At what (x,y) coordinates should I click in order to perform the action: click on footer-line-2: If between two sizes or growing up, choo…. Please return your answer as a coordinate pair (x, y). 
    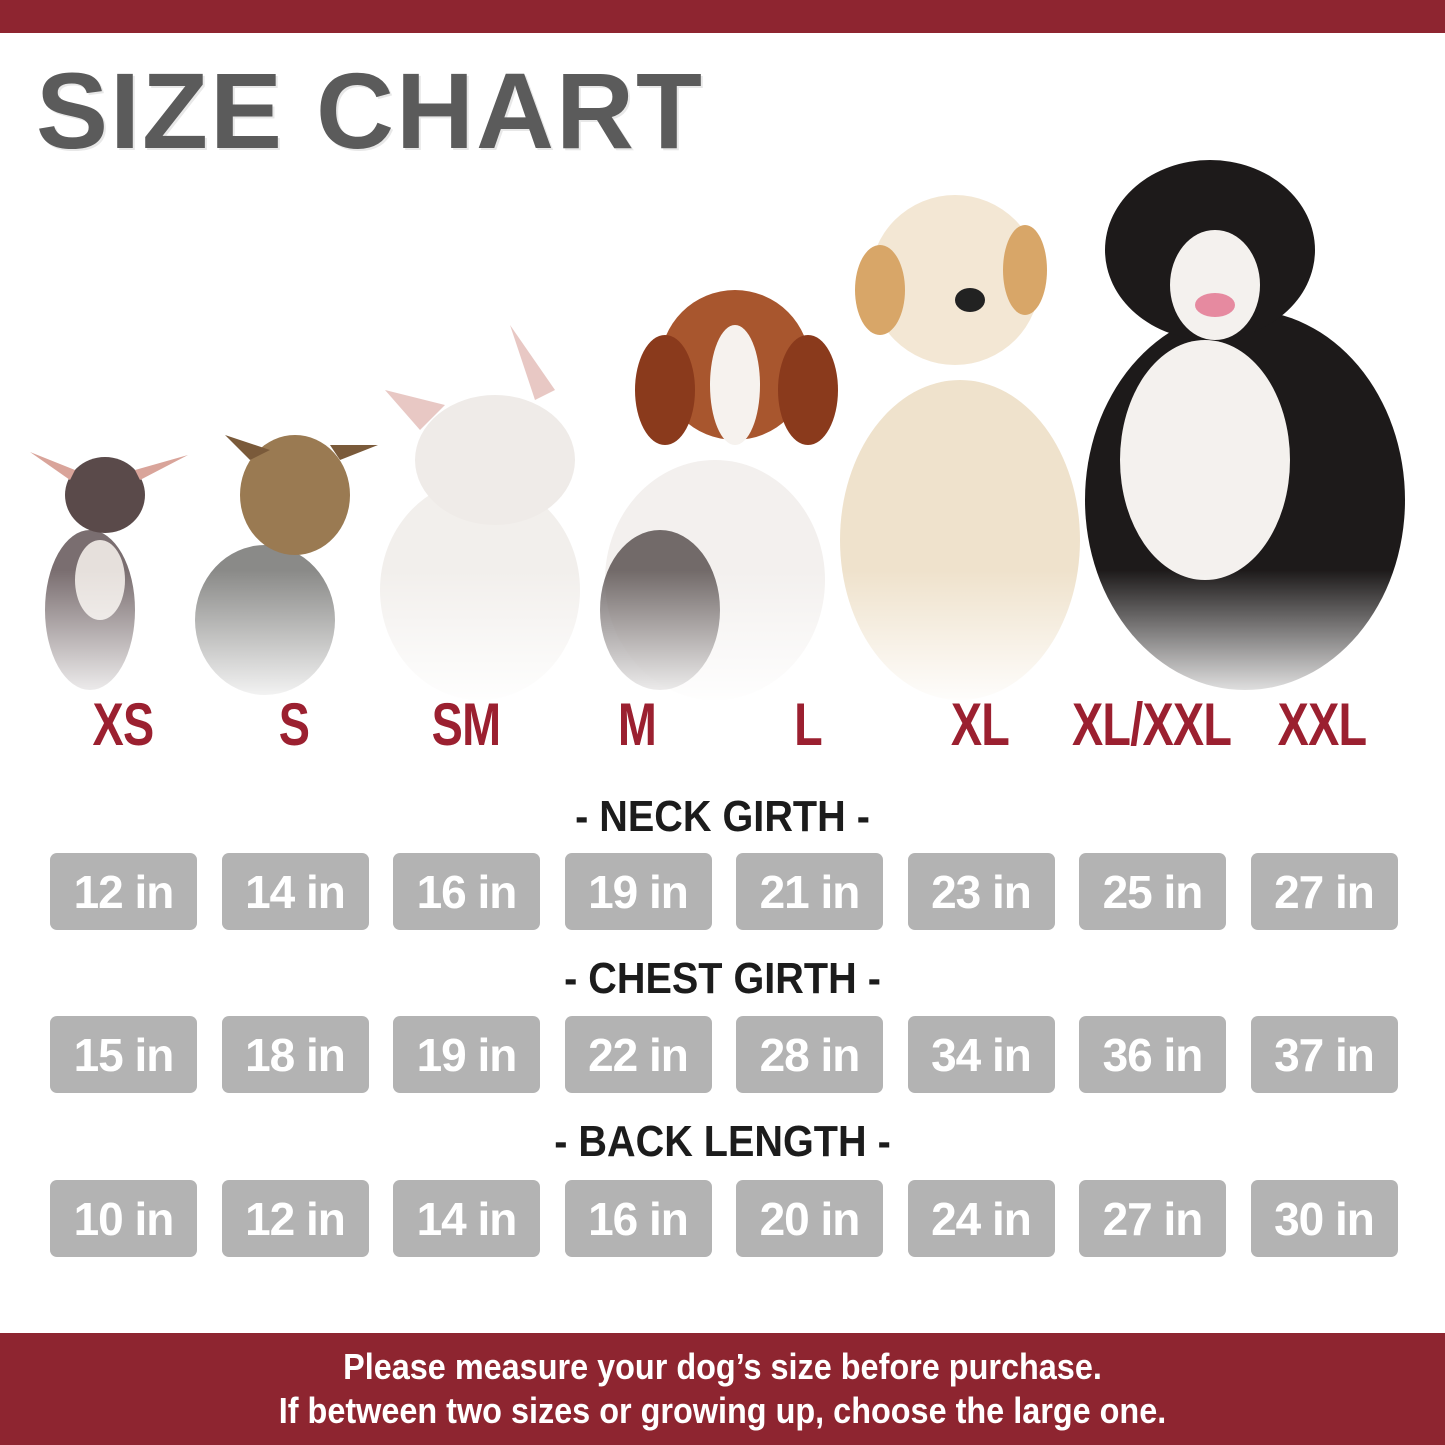
    Looking at the image, I should click on (722, 1410).